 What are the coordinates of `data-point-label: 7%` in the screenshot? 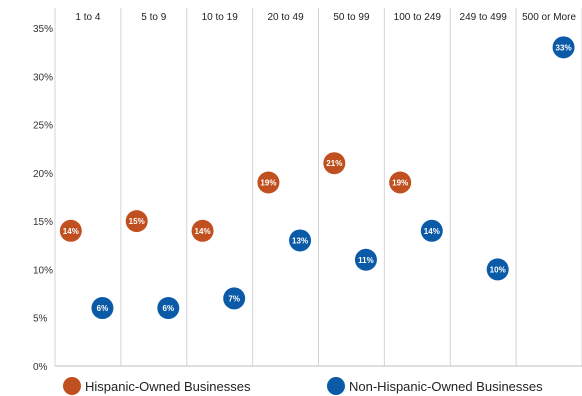 It's located at (234, 298).